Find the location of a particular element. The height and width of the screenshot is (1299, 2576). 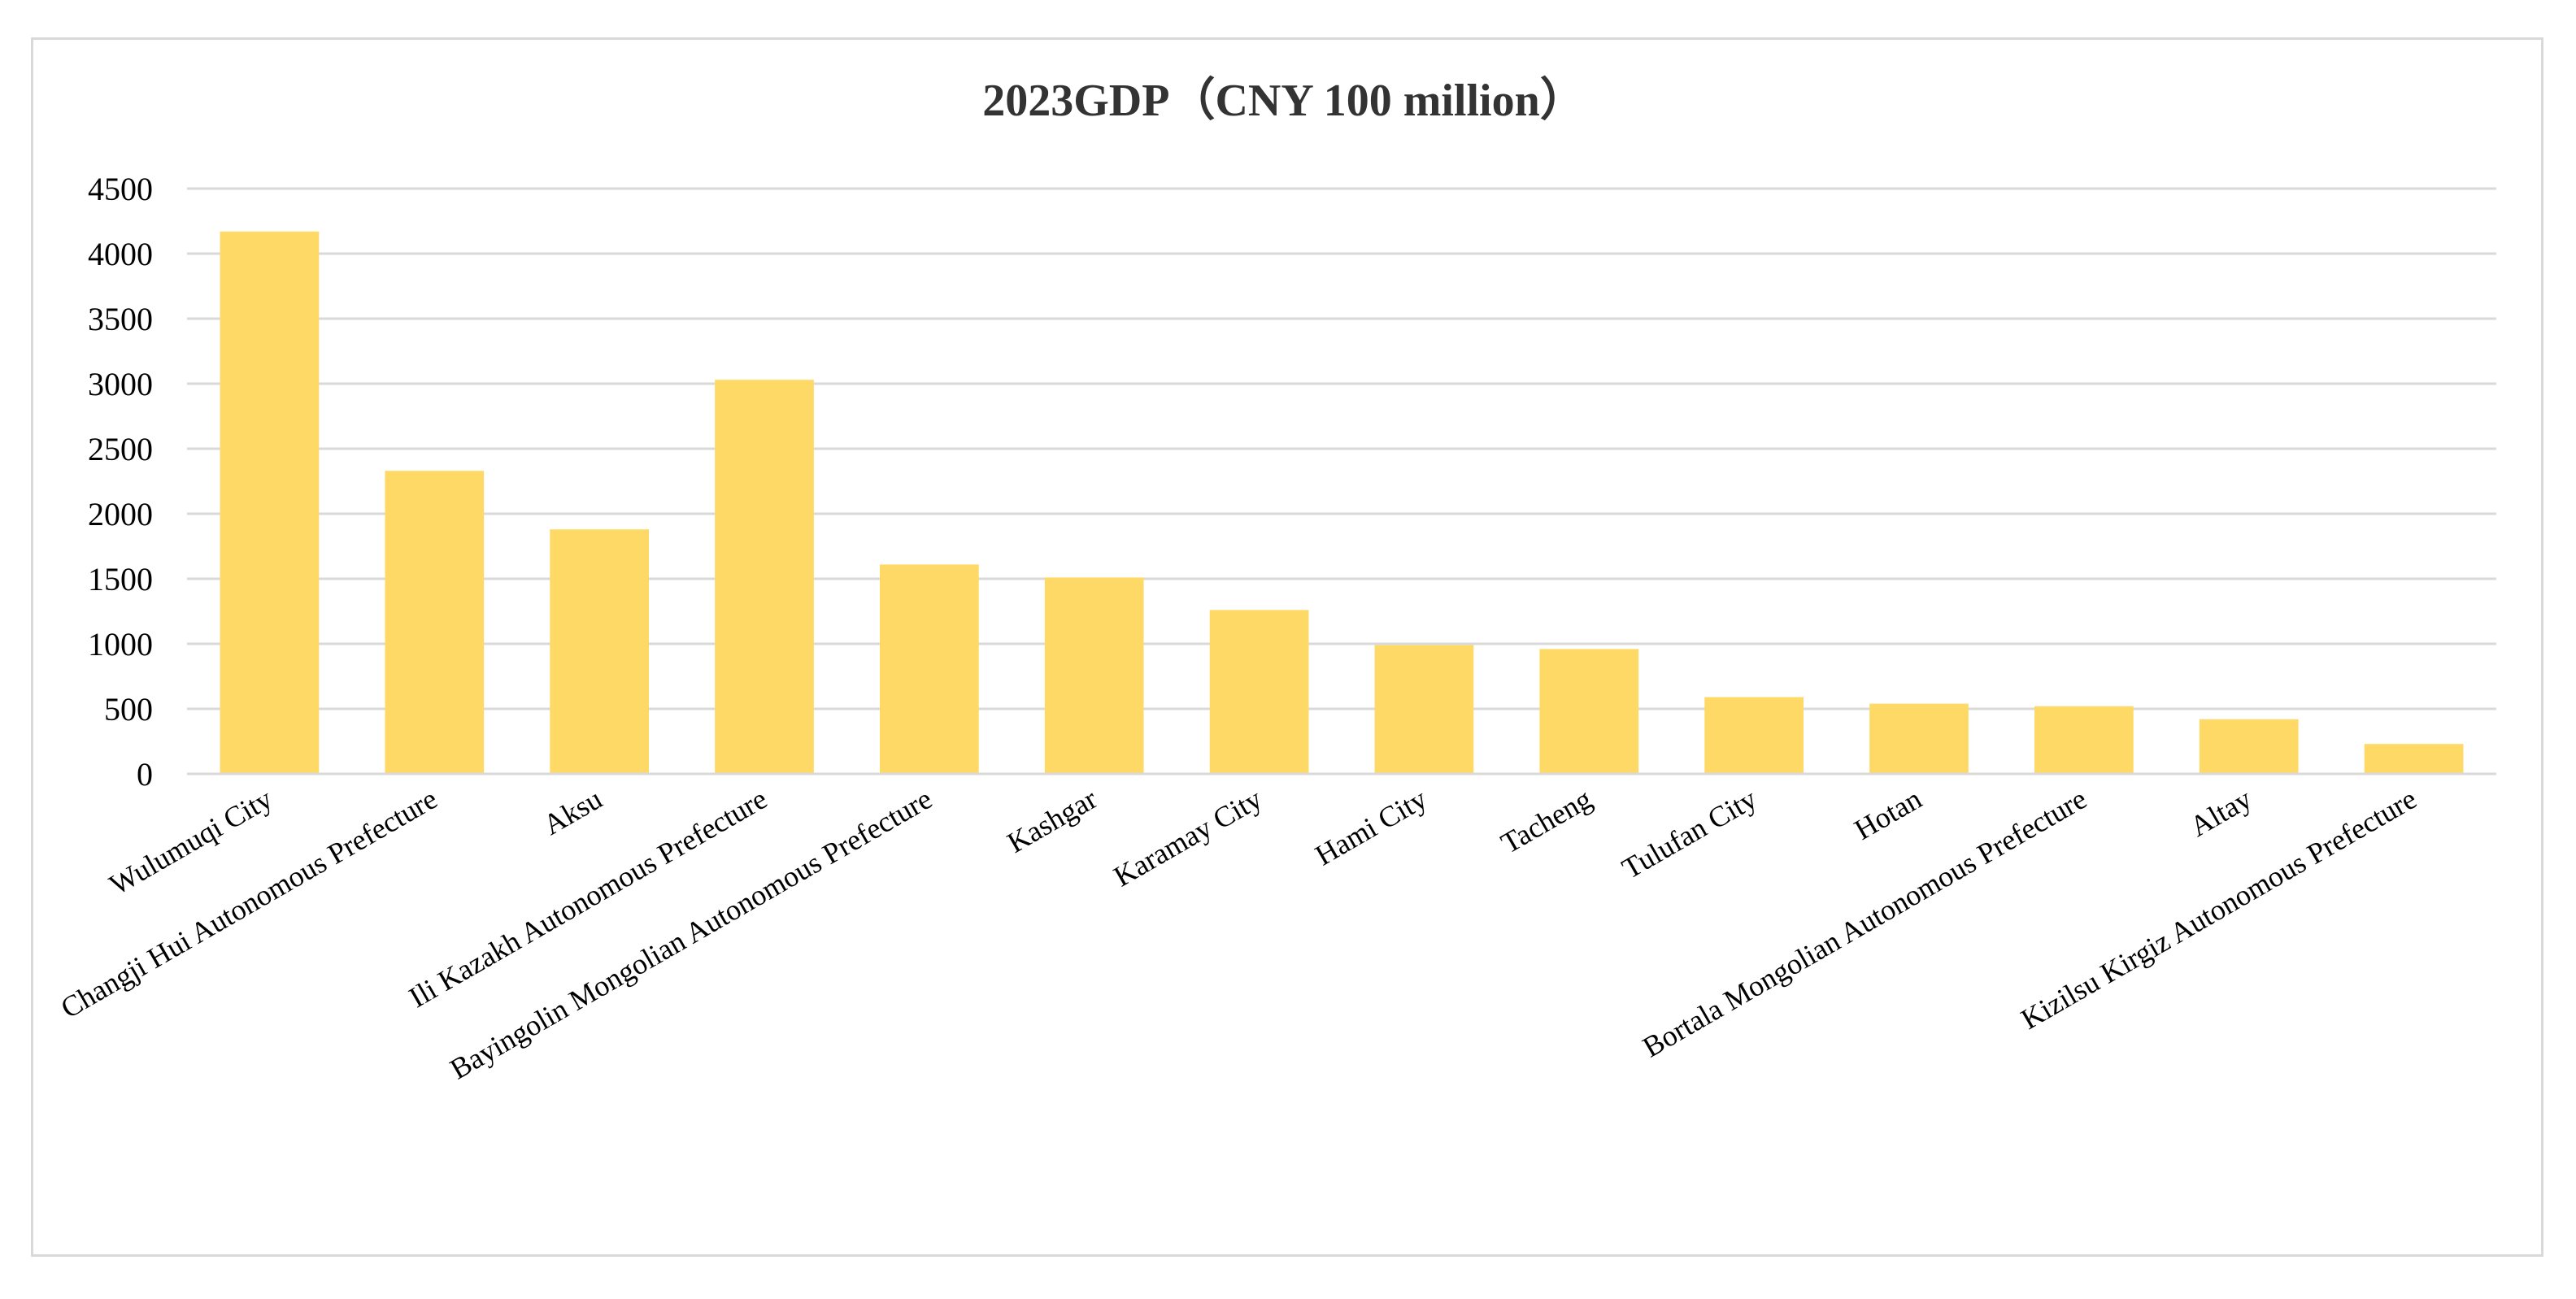

x-category-label: Hami City is located at coordinates (1372, 826).